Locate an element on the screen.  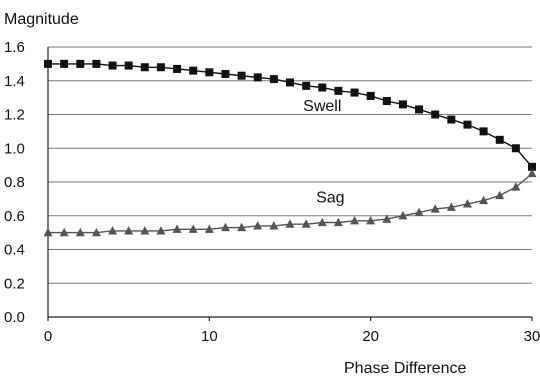
y-tick-label: 0.0 is located at coordinates (14, 317).